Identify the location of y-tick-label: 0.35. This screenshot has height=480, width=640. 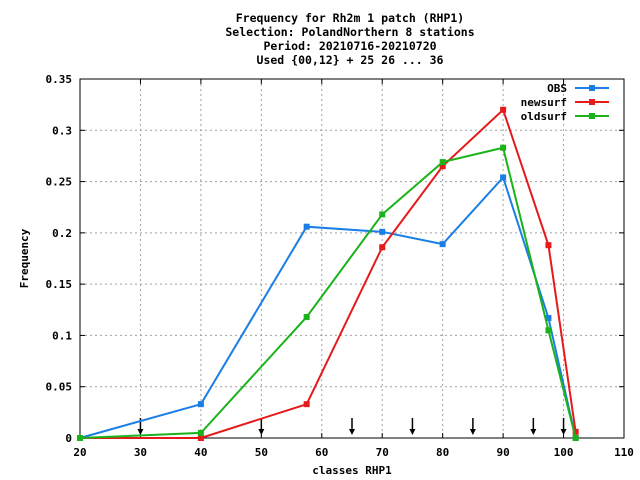
(59, 79).